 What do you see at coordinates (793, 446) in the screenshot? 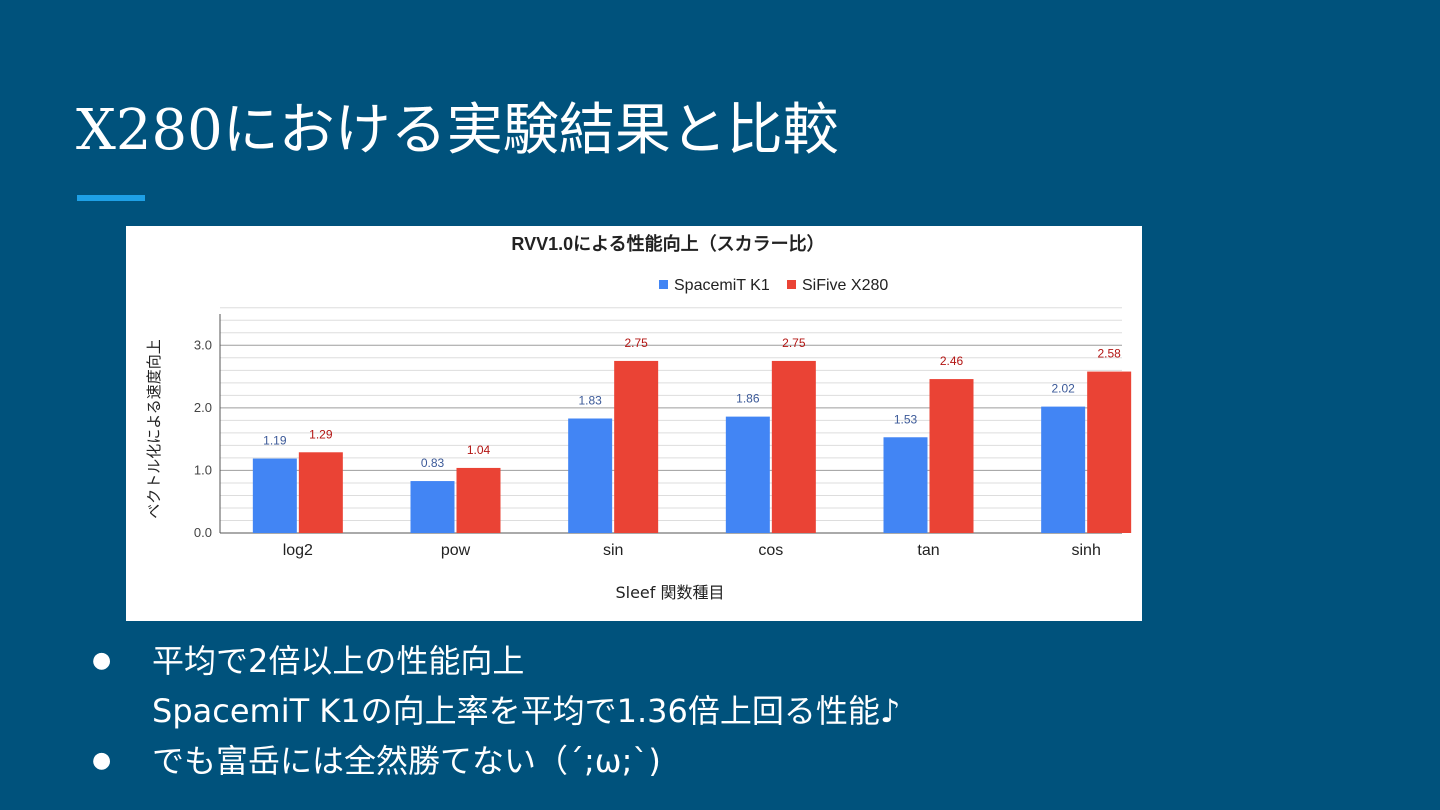
I see `bar-x280-cos` at bounding box center [793, 446].